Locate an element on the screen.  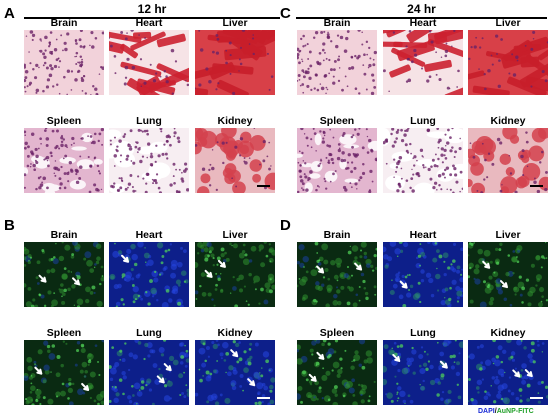
group-header-24hr: 24 hr is located at coordinates (421, 11).